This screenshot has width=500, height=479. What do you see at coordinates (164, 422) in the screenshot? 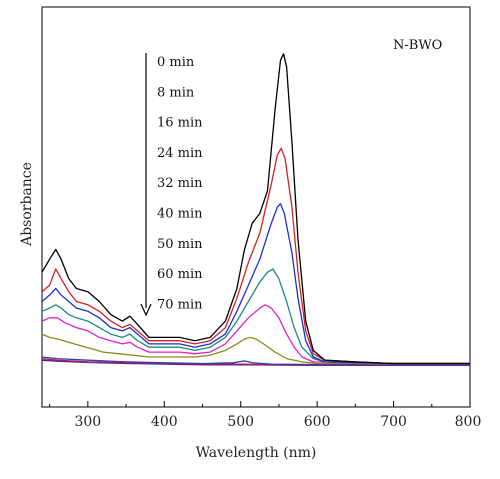
I see `x-tick-label: 400` at bounding box center [164, 422].